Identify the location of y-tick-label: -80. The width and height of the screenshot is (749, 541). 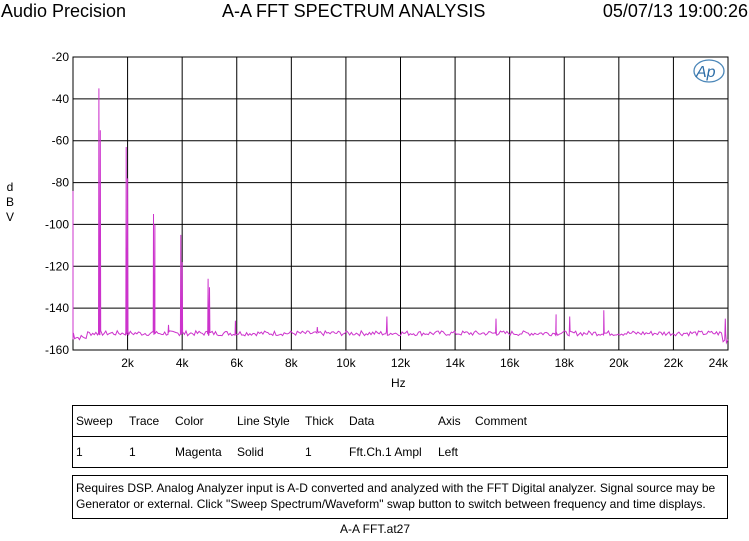
(61, 183).